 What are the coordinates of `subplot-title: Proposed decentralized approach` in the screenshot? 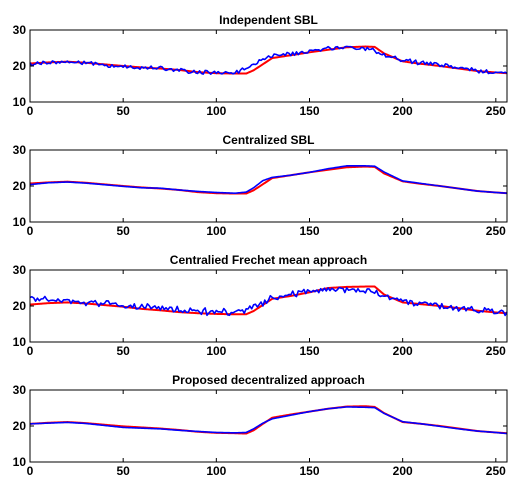 It's located at (268, 380).